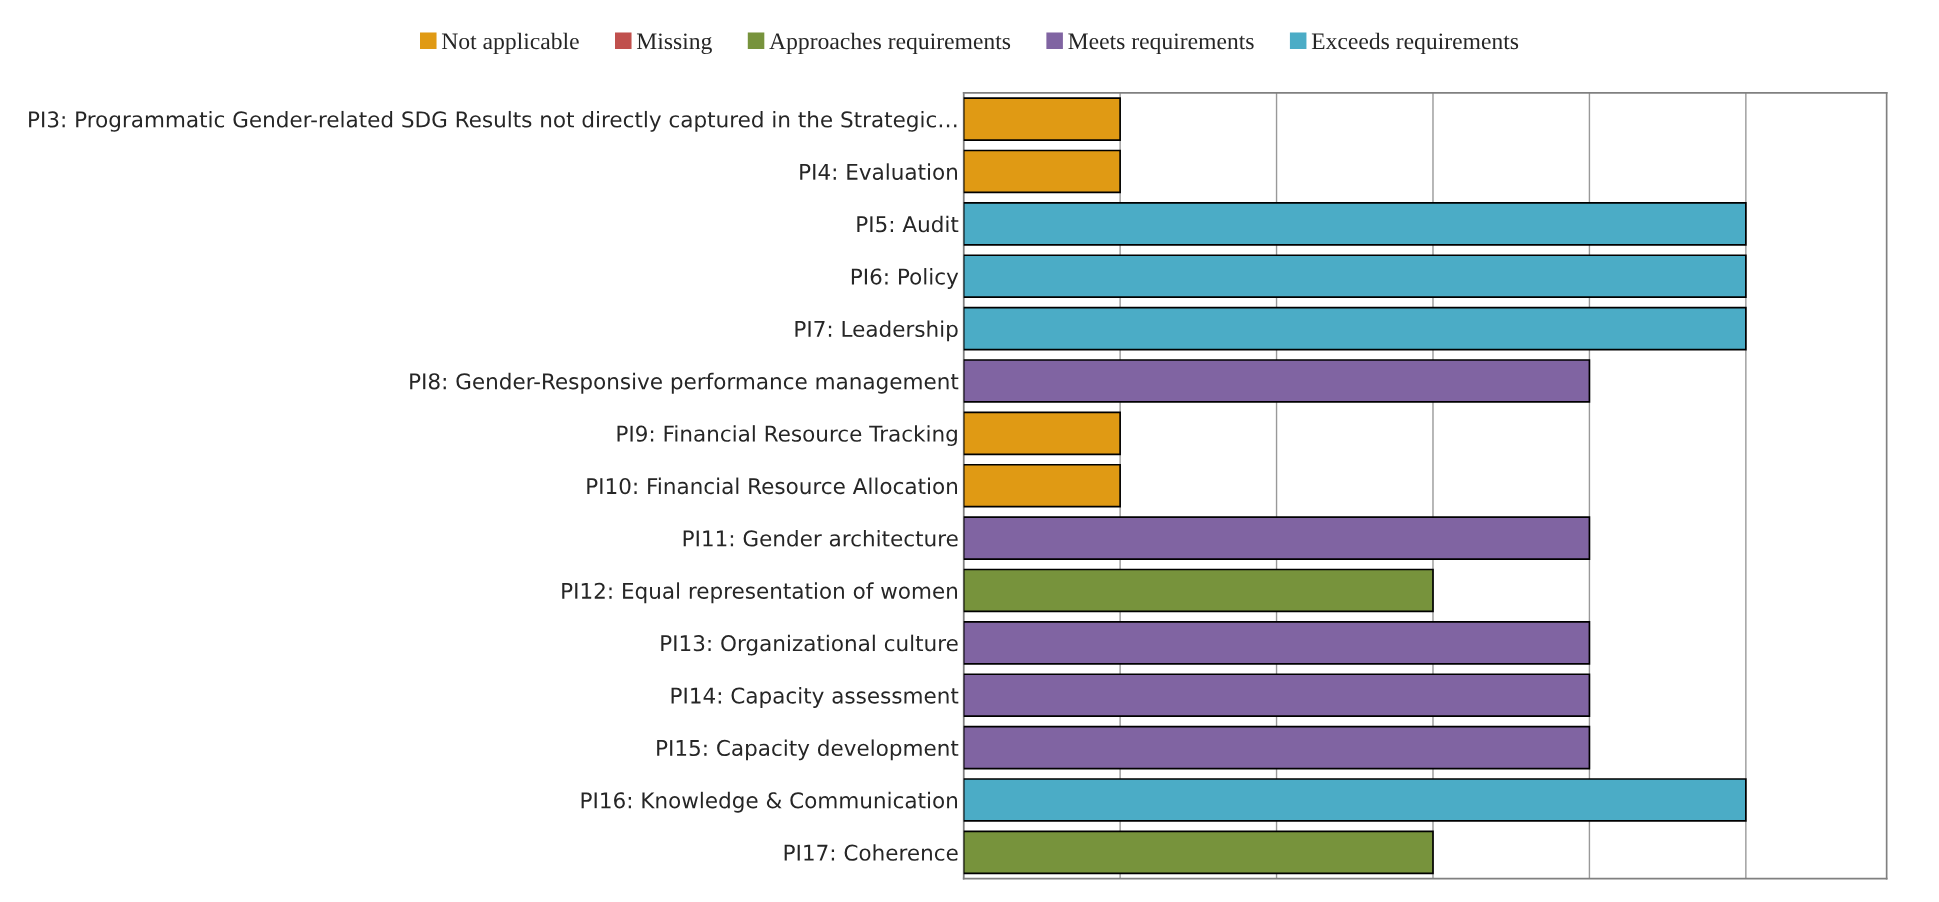 The image size is (1939, 902). What do you see at coordinates (809, 645) in the screenshot?
I see `y-tick-label: PI13: Organizational culture` at bounding box center [809, 645].